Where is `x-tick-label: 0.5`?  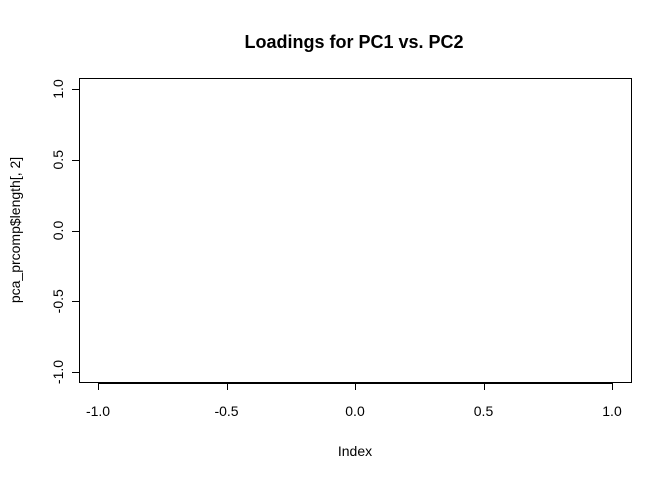
x-tick-label: 0.5 is located at coordinates (484, 411).